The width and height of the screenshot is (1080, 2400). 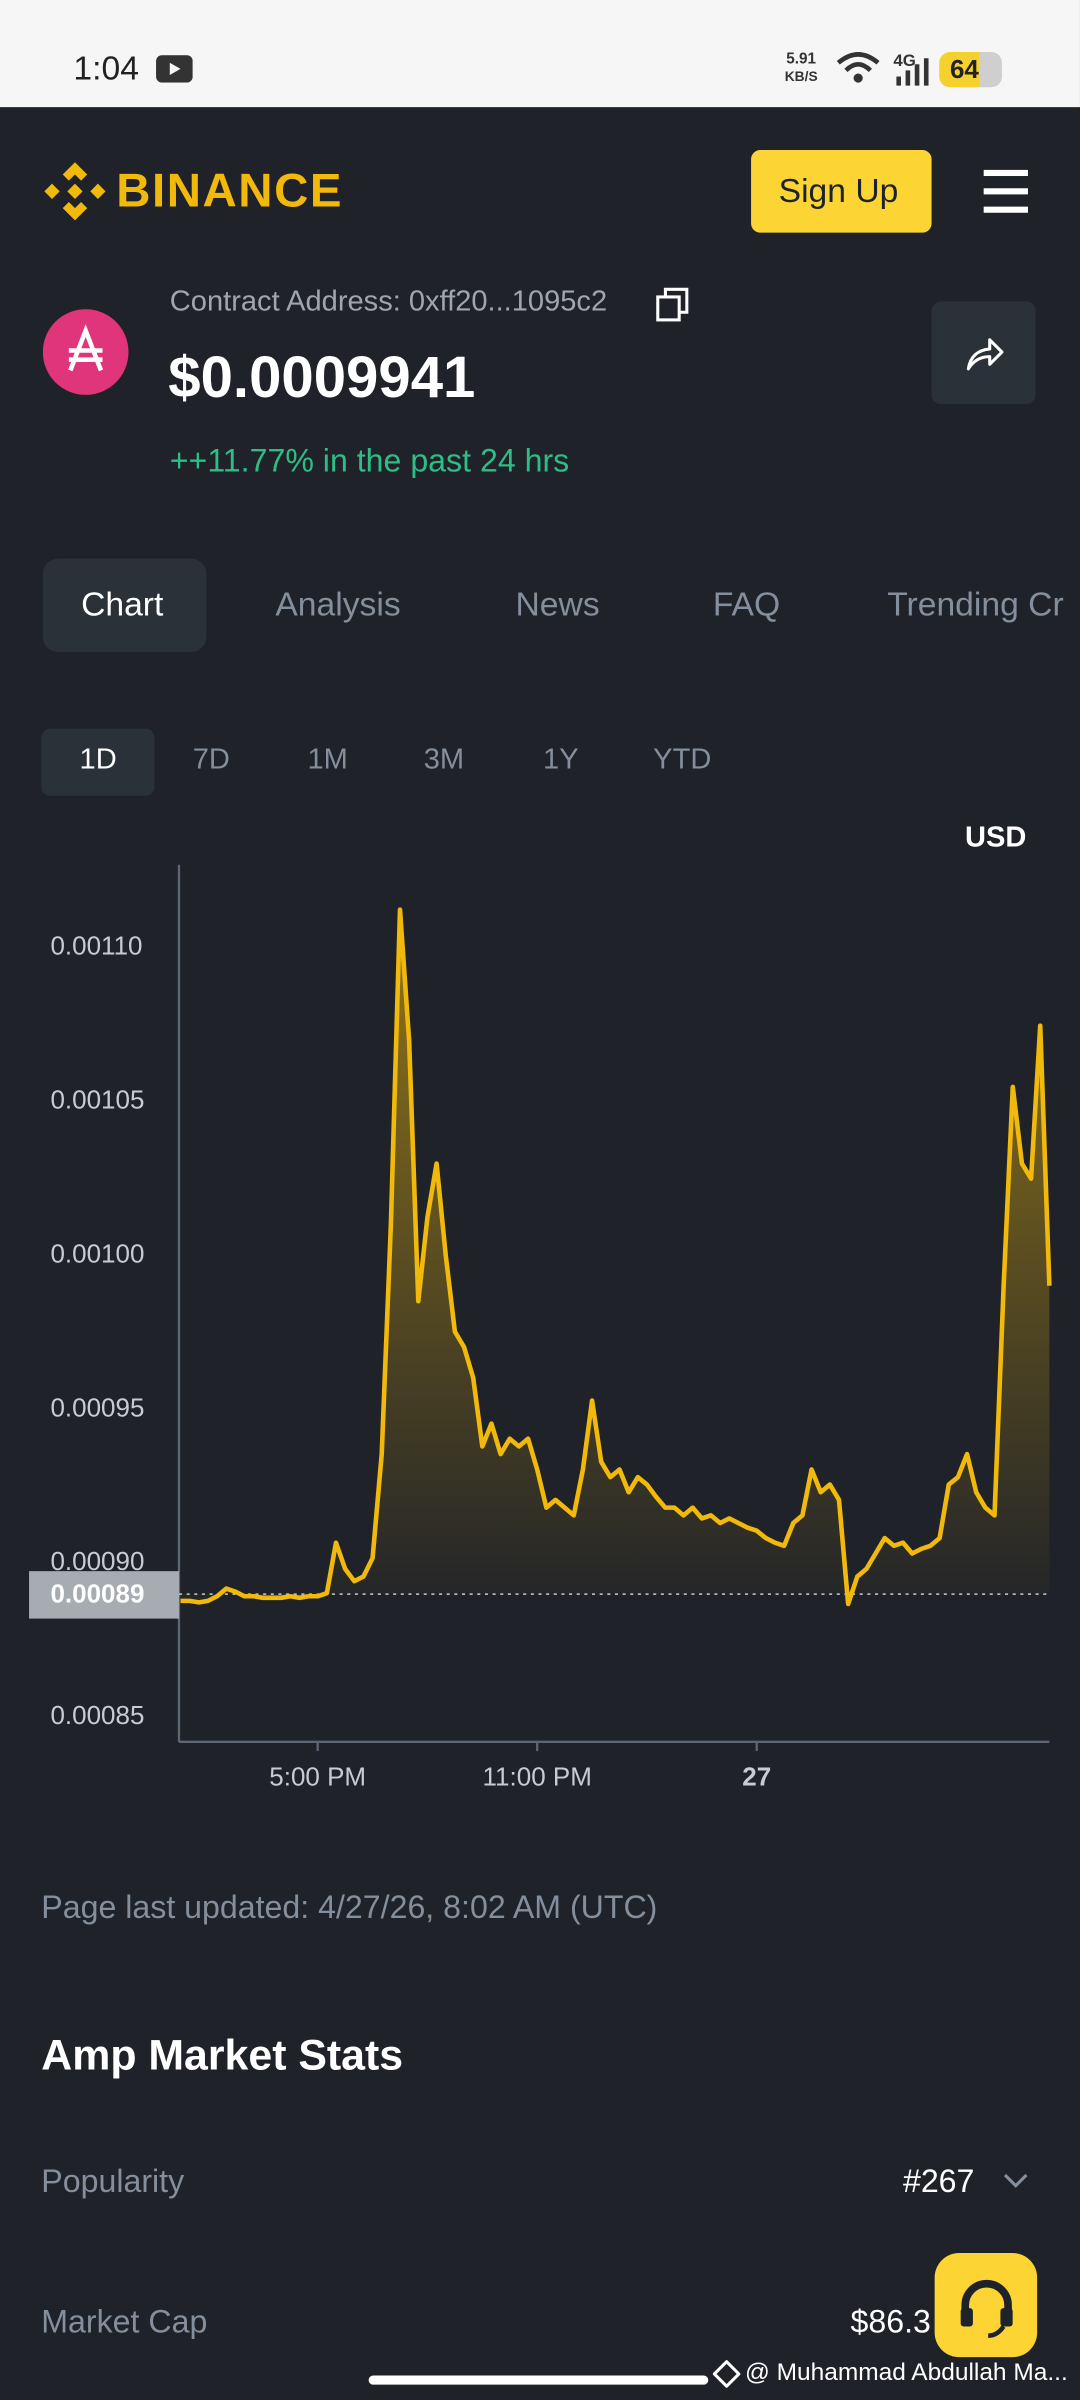 I want to click on active-tab-bg, so click(x=124, y=605).